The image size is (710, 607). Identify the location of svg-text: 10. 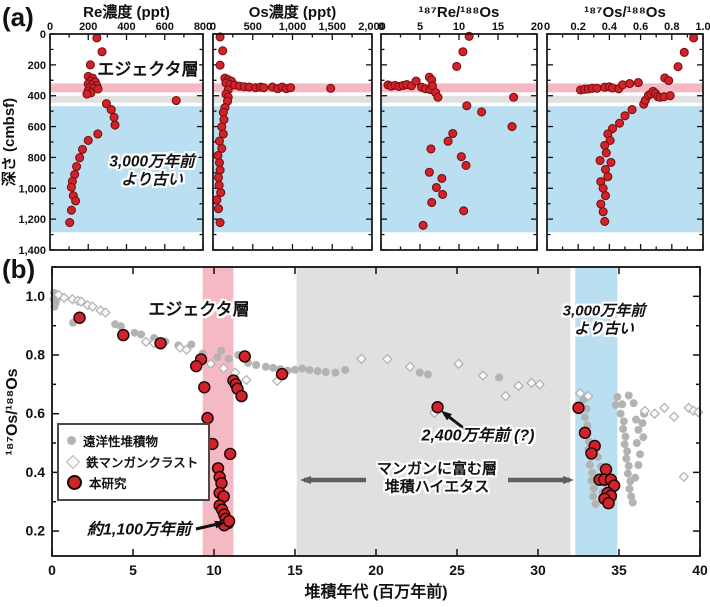
(214, 570).